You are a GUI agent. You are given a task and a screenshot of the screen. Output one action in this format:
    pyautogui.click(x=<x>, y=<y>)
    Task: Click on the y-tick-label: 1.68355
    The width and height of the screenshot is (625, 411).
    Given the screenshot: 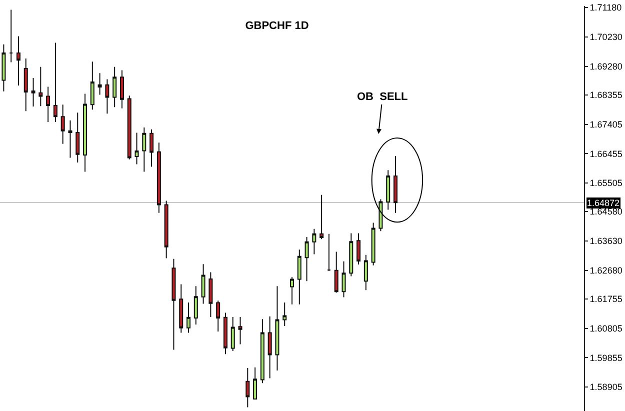 What is the action you would take?
    pyautogui.click(x=606, y=95)
    